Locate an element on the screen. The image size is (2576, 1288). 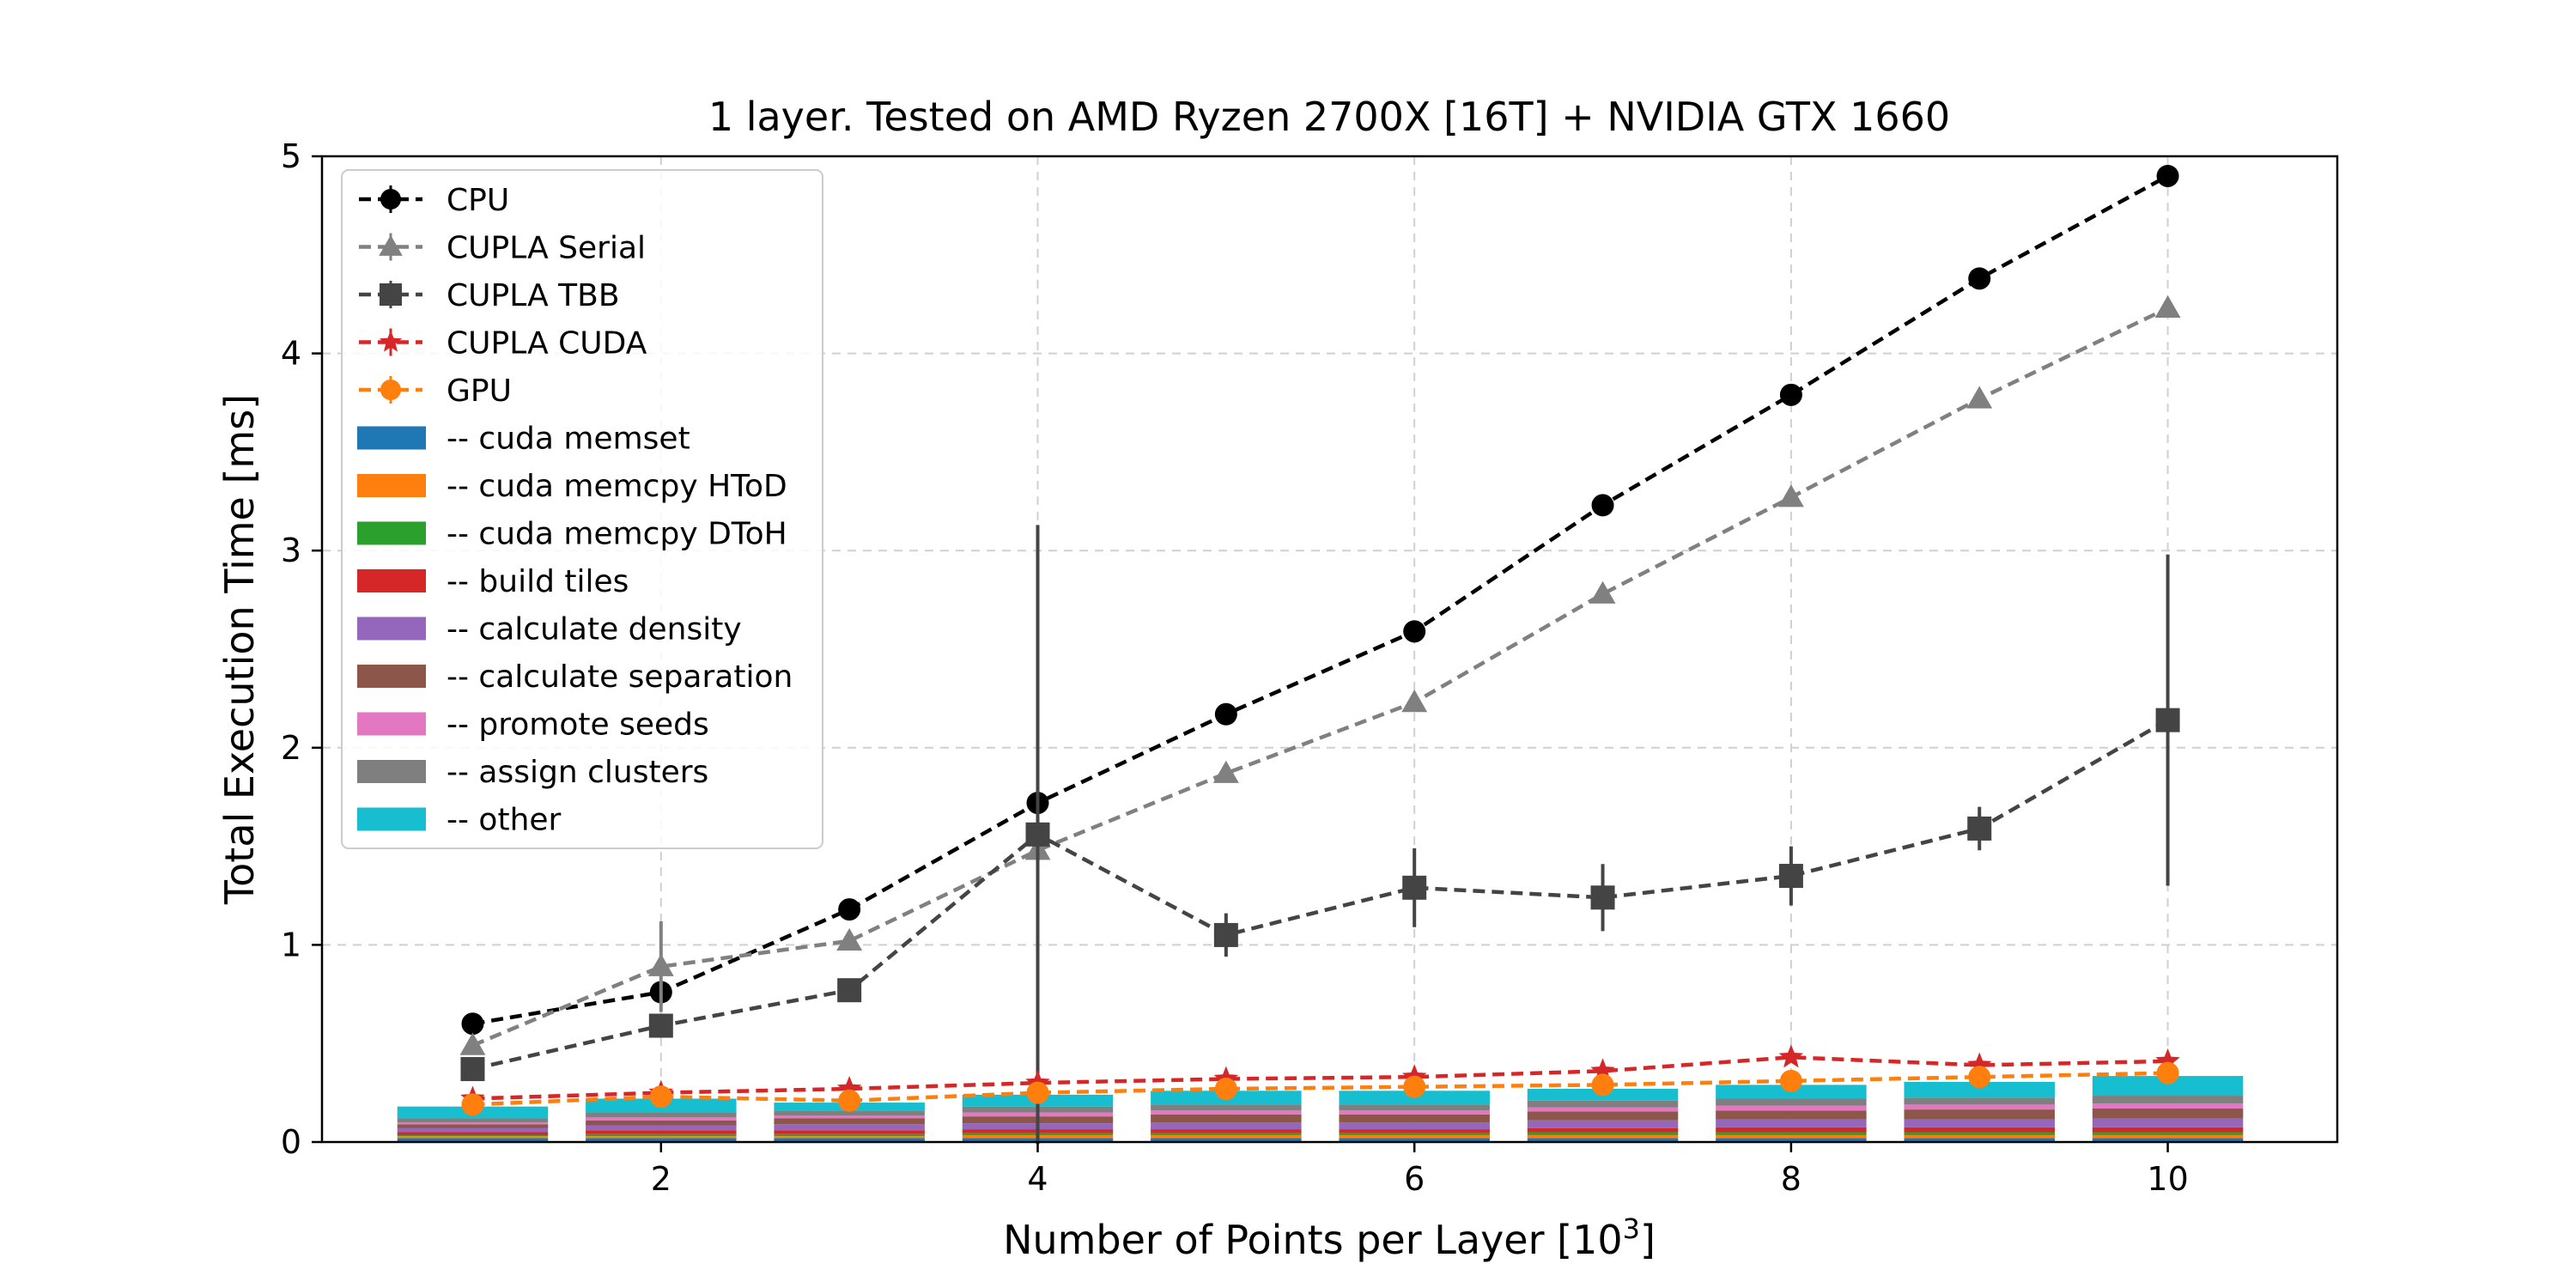
y-tick-label: 0 is located at coordinates (291, 1142).